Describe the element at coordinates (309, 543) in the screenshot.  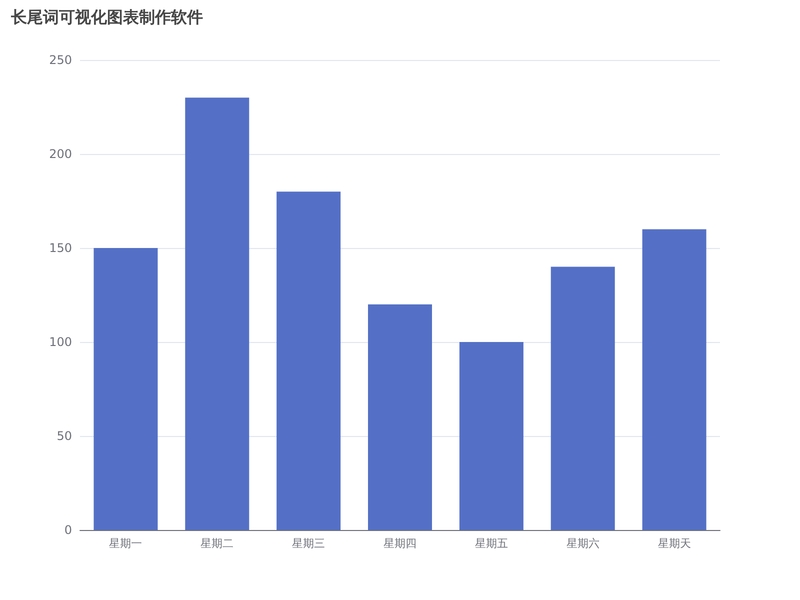
I see `x-tick-label: 星期三` at that location.